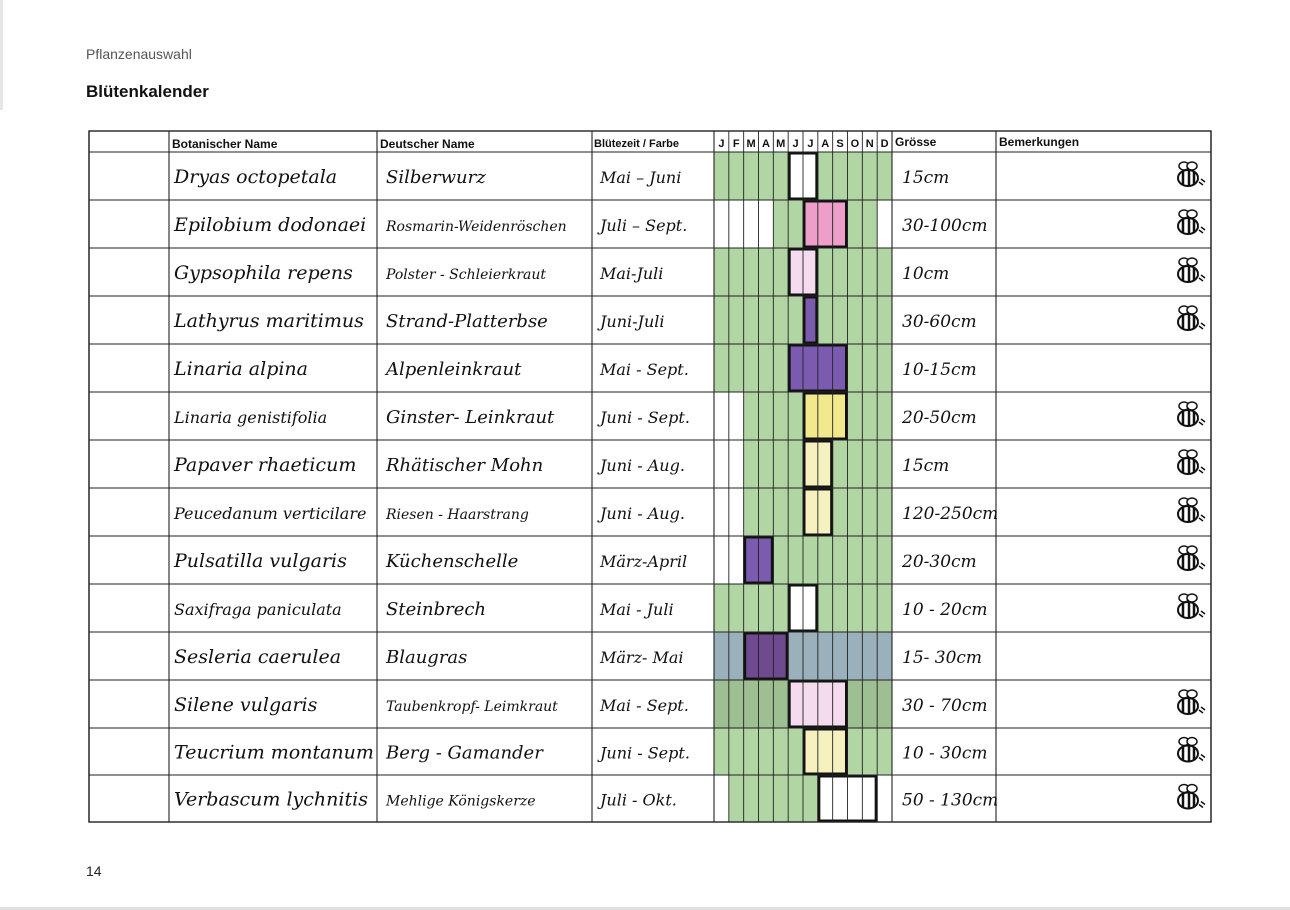 Image resolution: width=1290 pixels, height=910 pixels. What do you see at coordinates (636, 609) in the screenshot?
I see `bloom-period: Mai - Juli` at bounding box center [636, 609].